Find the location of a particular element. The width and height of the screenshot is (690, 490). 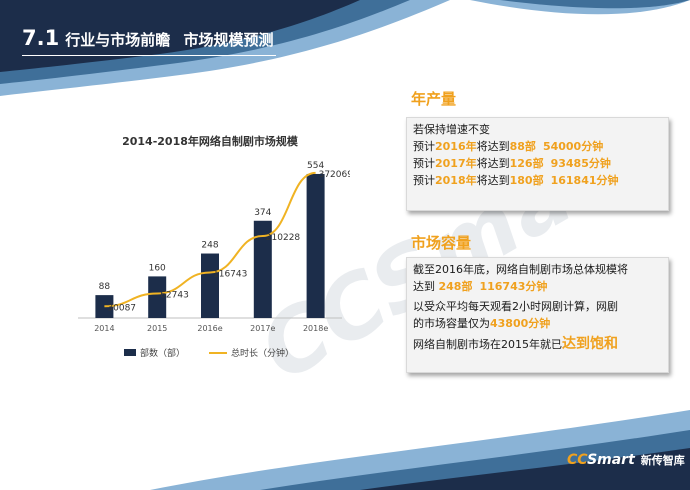

forecast-minutes: 161841分钟 is located at coordinates (584, 180).